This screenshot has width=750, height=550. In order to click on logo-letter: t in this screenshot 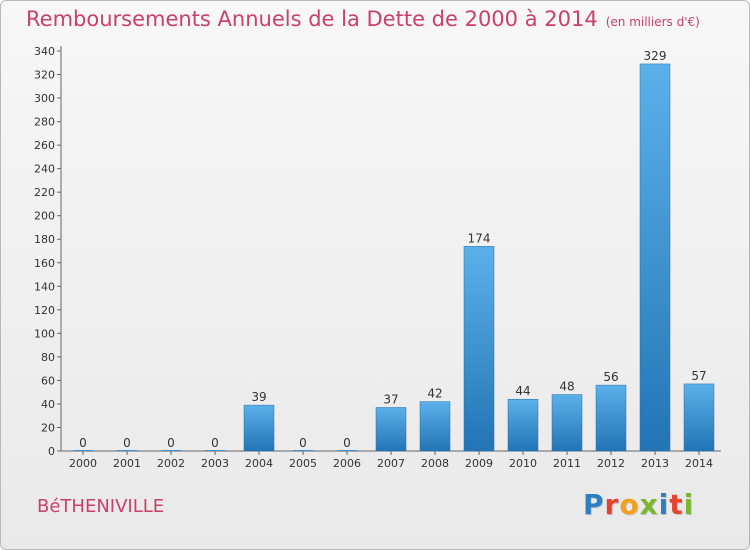, I will do `click(676, 504)`.